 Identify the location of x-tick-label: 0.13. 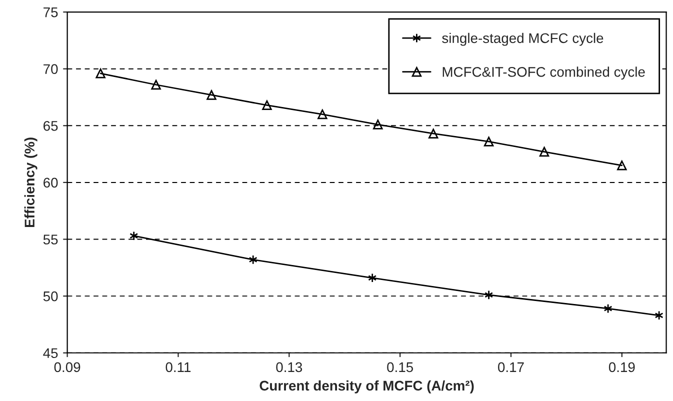
(289, 367).